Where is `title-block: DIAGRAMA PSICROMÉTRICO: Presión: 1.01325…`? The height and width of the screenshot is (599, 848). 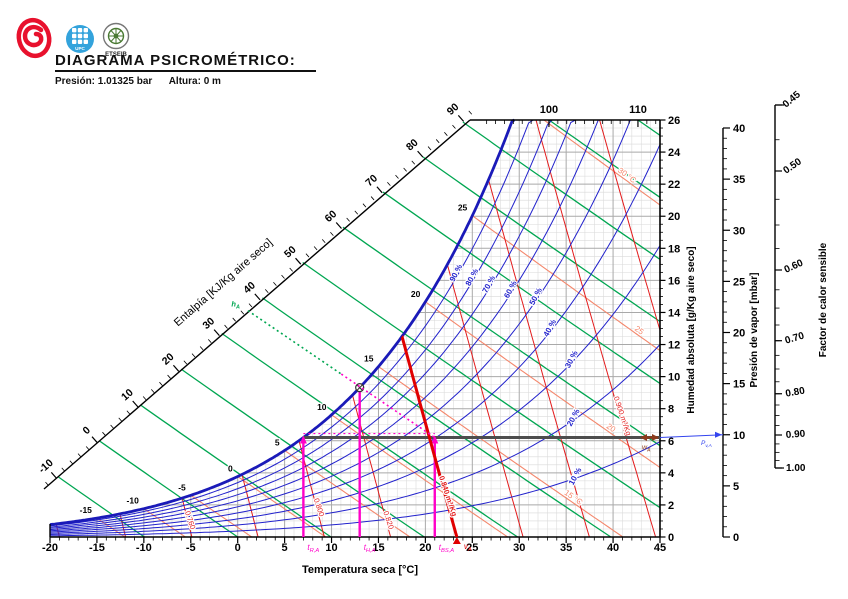
title-block: DIAGRAMA PSICROMÉTRICO: Presión: 1.01325… is located at coordinates (185, 69).